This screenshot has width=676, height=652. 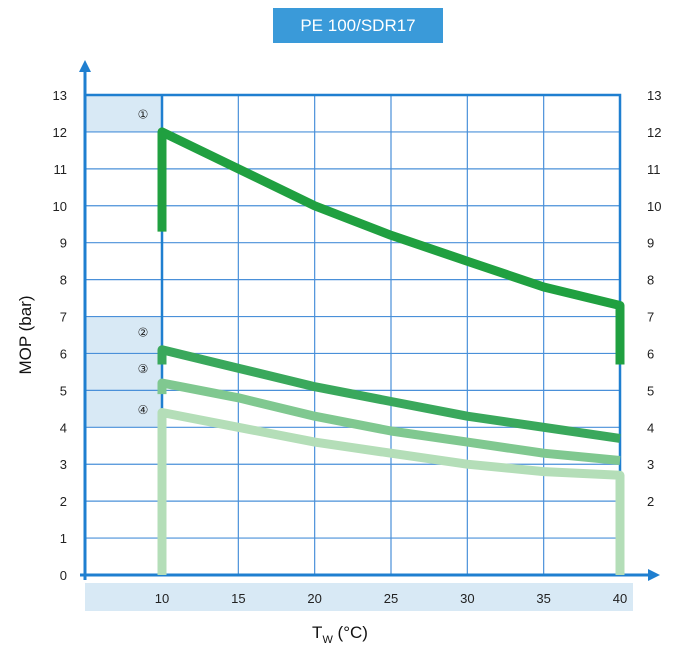 I want to click on y-tick-label-left: 3, so click(x=63, y=464).